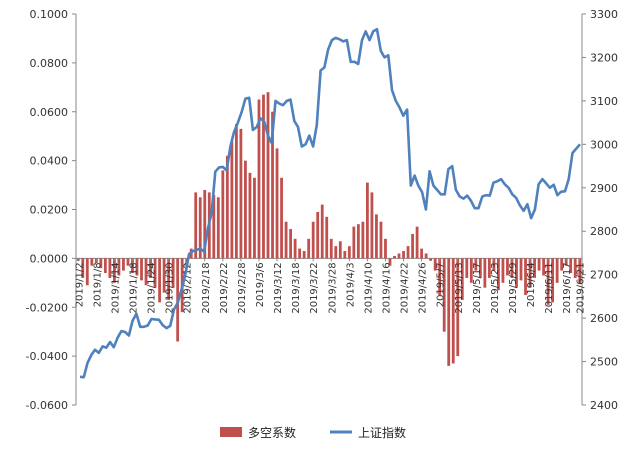  I want to click on x-tick-label: 2019/2/22, so click(224, 287).